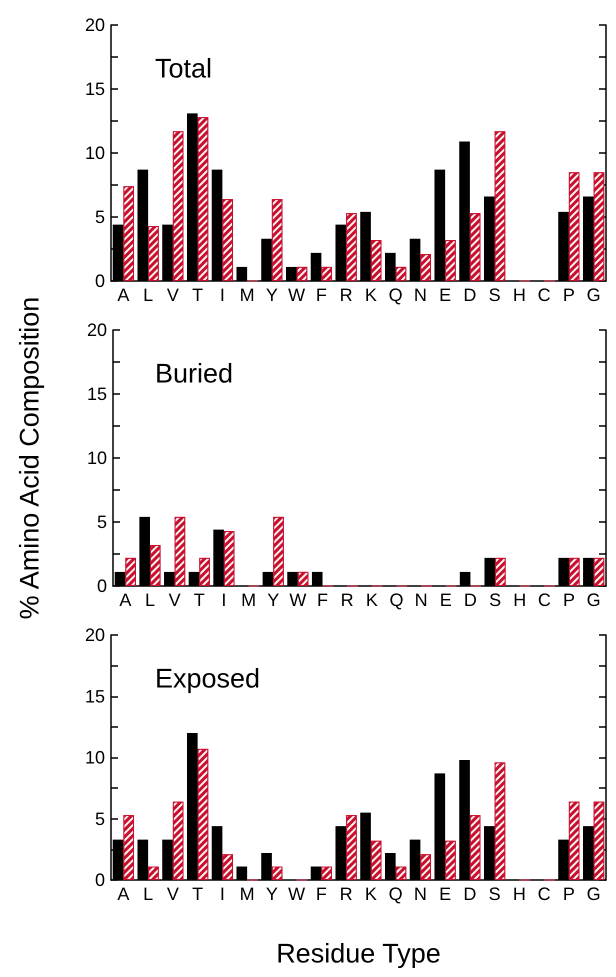 The height and width of the screenshot is (977, 616). Describe the element at coordinates (207, 679) in the screenshot. I see `text: Exposed` at that location.